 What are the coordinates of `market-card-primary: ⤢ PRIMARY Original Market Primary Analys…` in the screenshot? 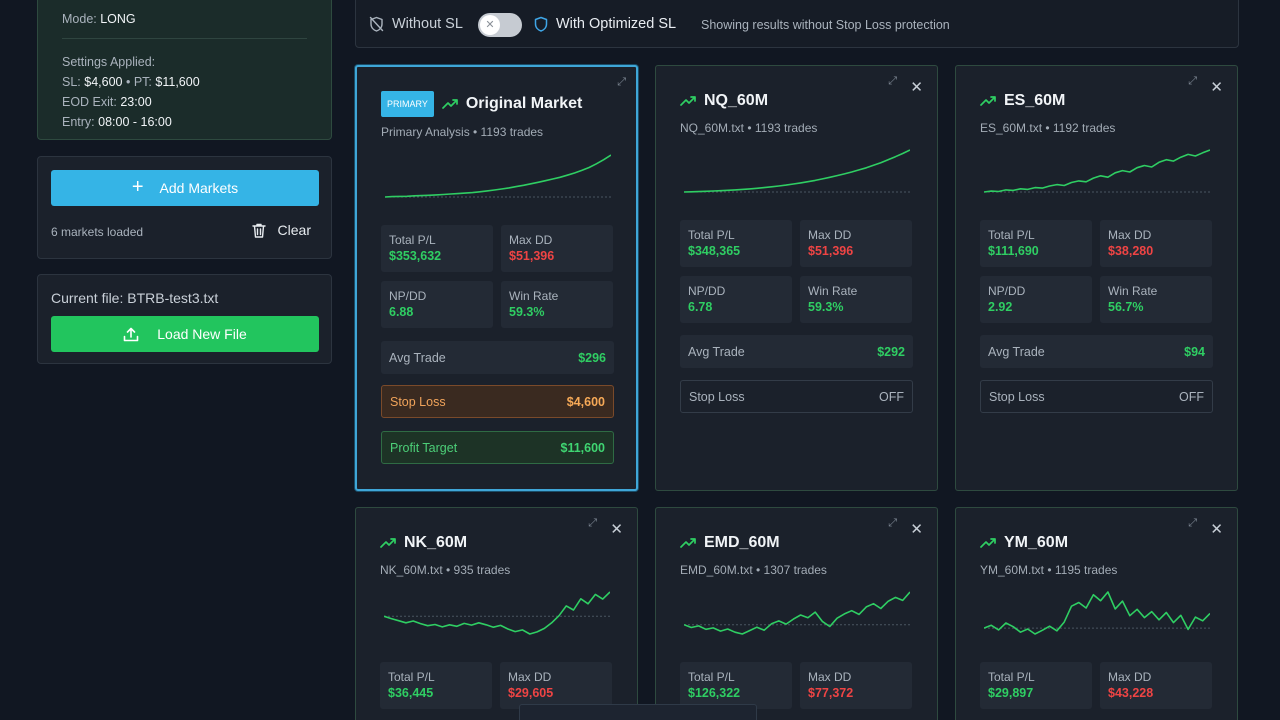 It's located at (496, 278).